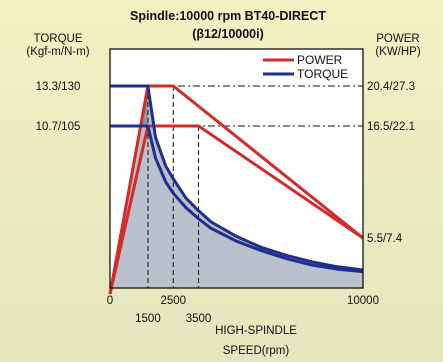 The height and width of the screenshot is (362, 443). I want to click on right-axis-title-line1: POWER, so click(397, 39).